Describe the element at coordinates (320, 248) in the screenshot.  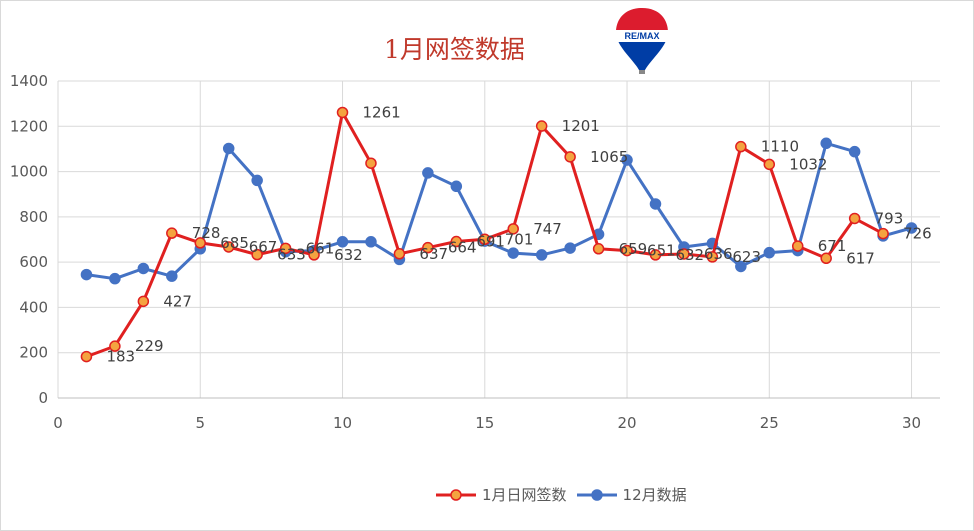
I see `data-label: 661` at that location.